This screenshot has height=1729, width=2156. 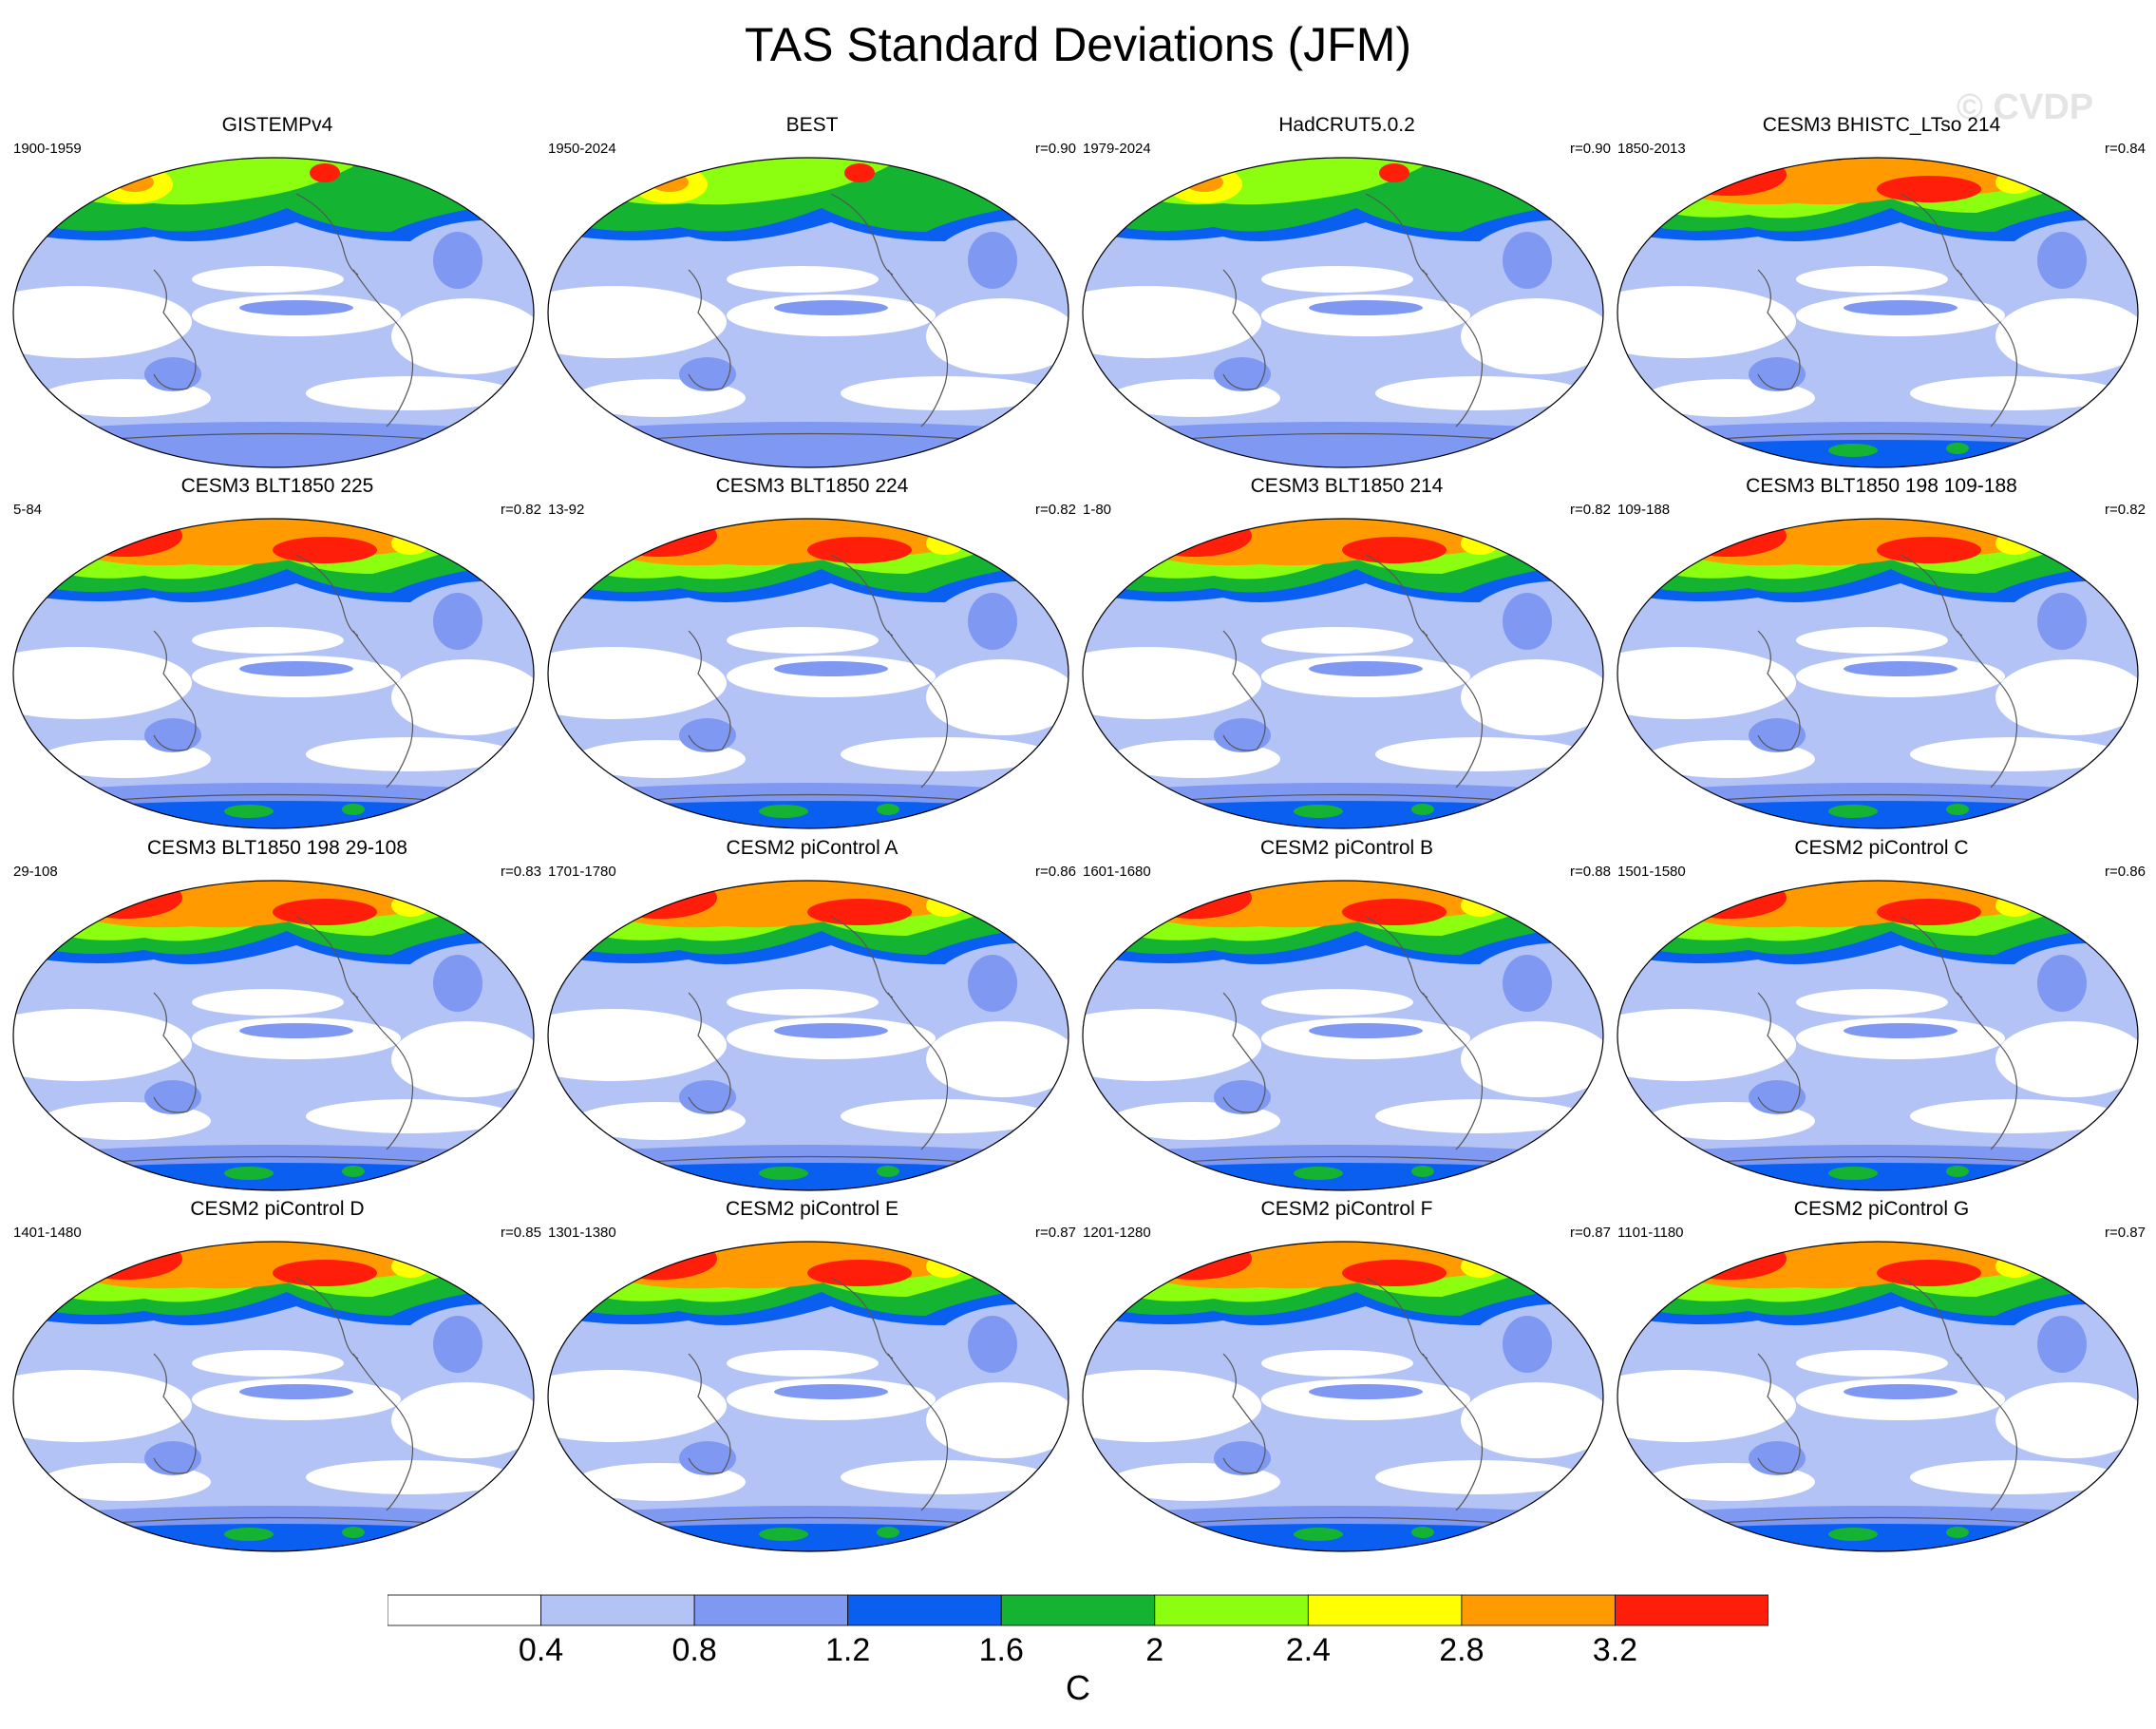 I want to click on panel-period: 1979-2024, so click(x=1117, y=149).